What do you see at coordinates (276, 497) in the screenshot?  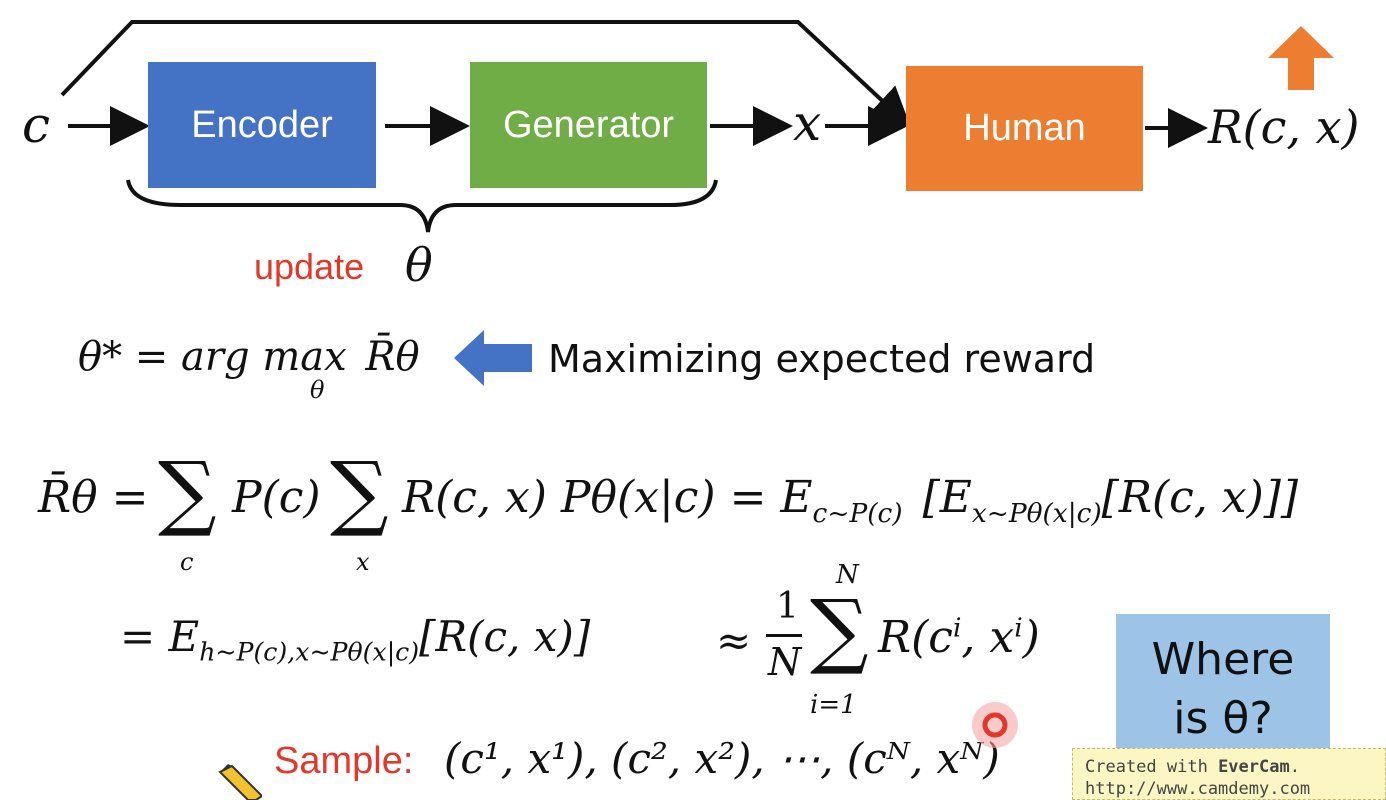 I see `term-pc: P(c)` at bounding box center [276, 497].